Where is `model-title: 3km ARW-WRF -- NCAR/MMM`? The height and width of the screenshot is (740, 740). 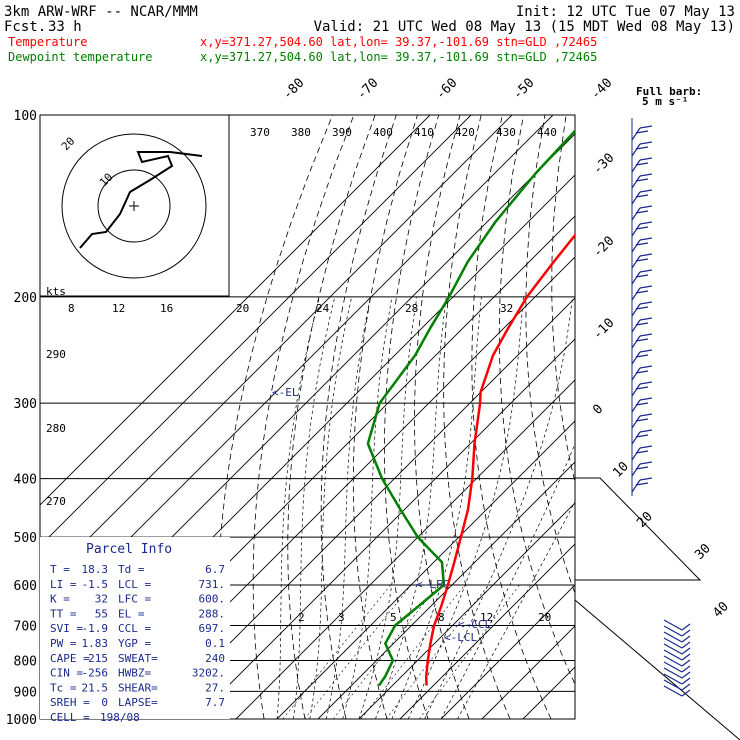
model-title: 3km ARW-WRF -- NCAR/MMM is located at coordinates (101, 12).